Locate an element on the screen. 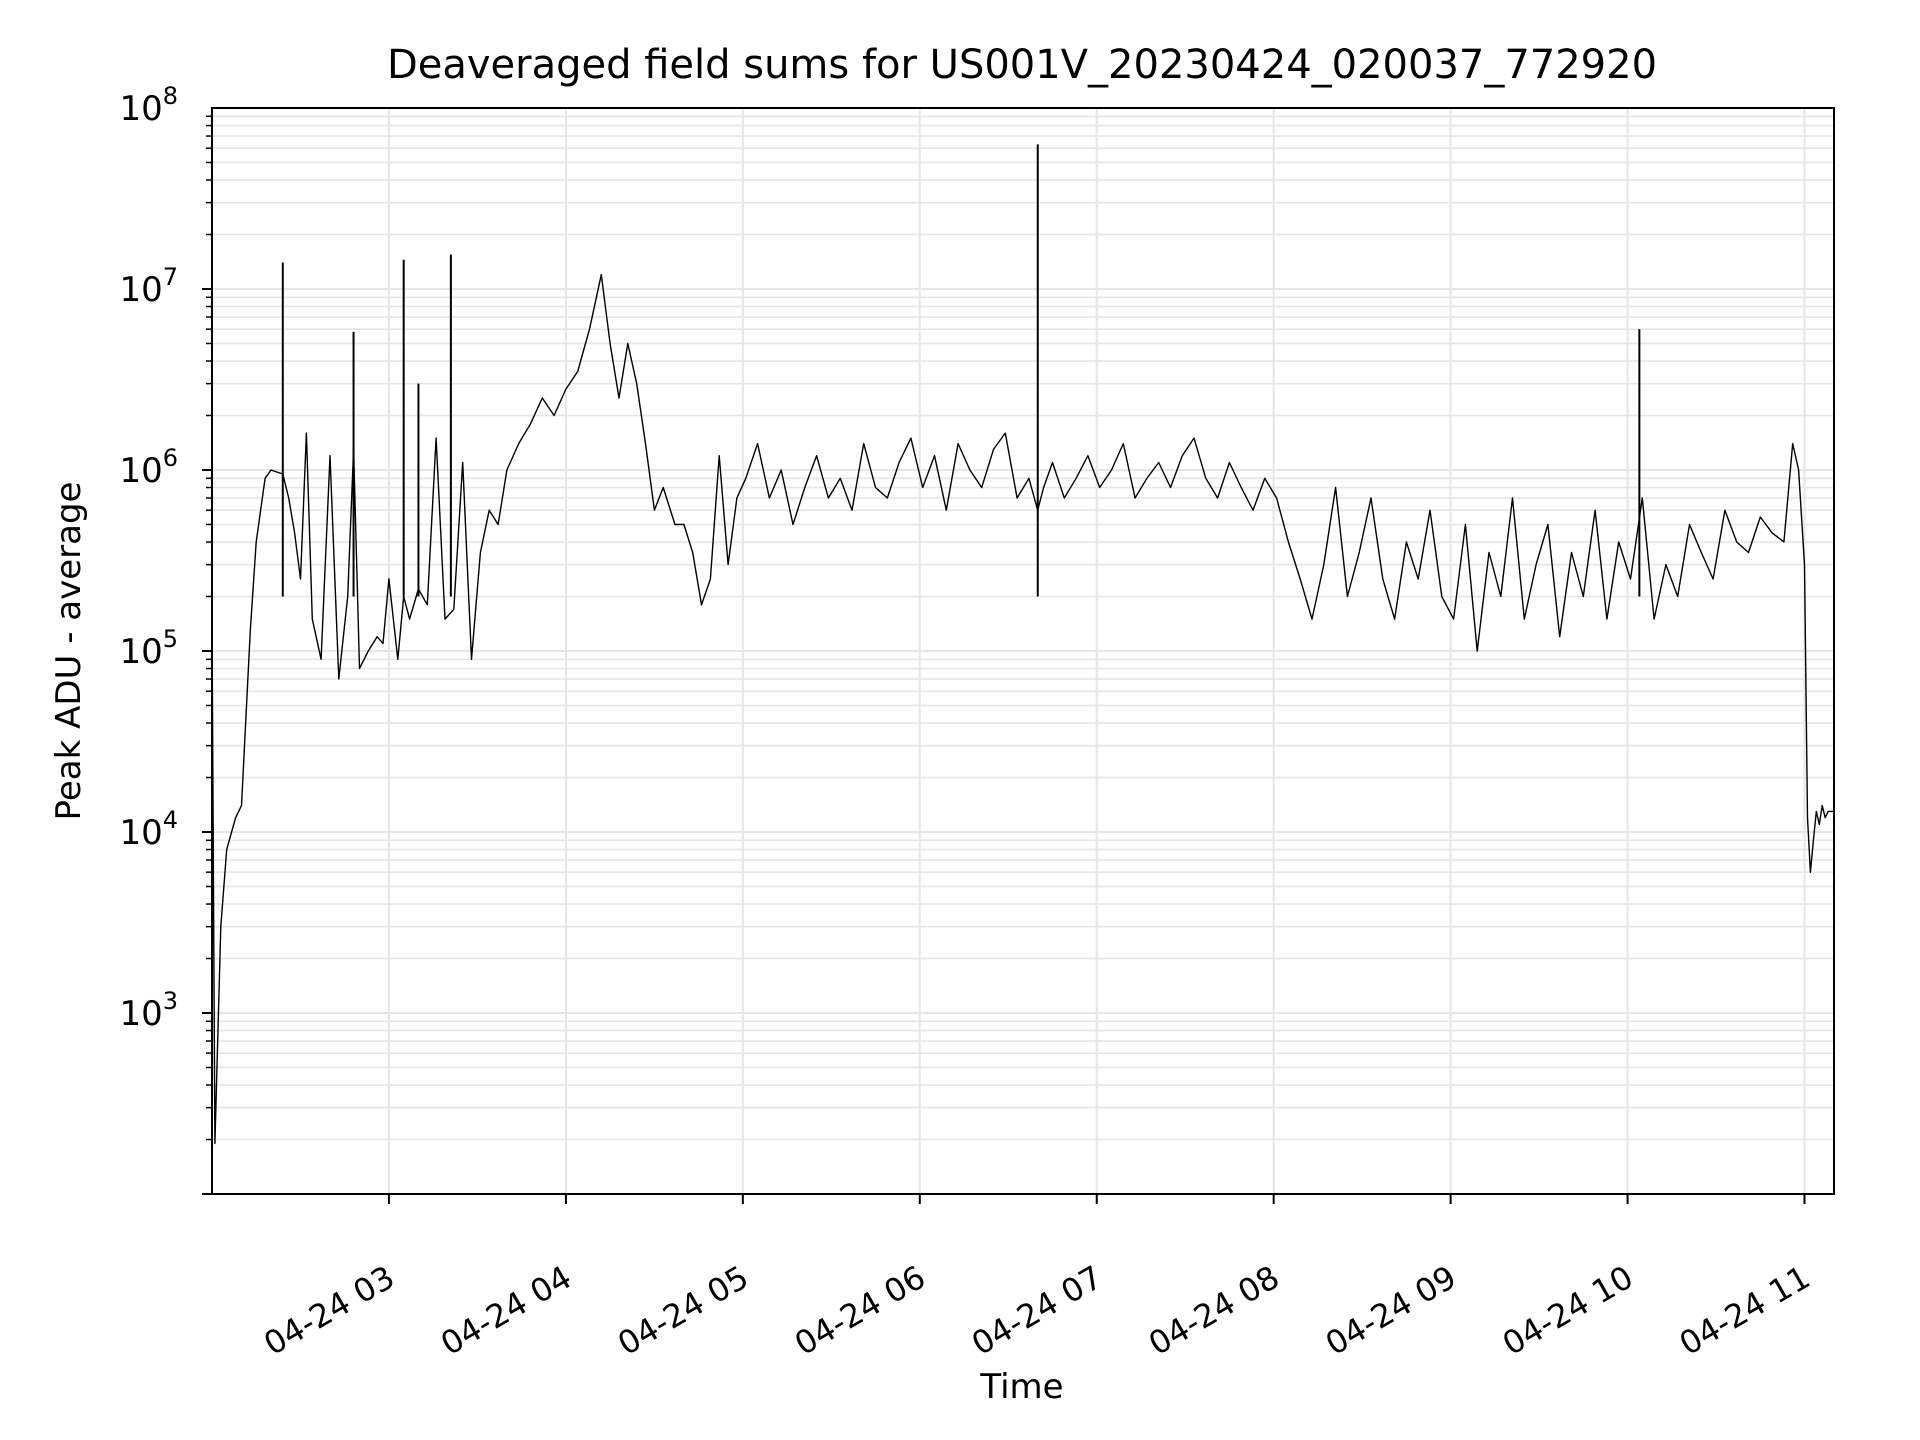 The width and height of the screenshot is (1920, 1440). y-tick-label: 10⁶ is located at coordinates (148, 467).